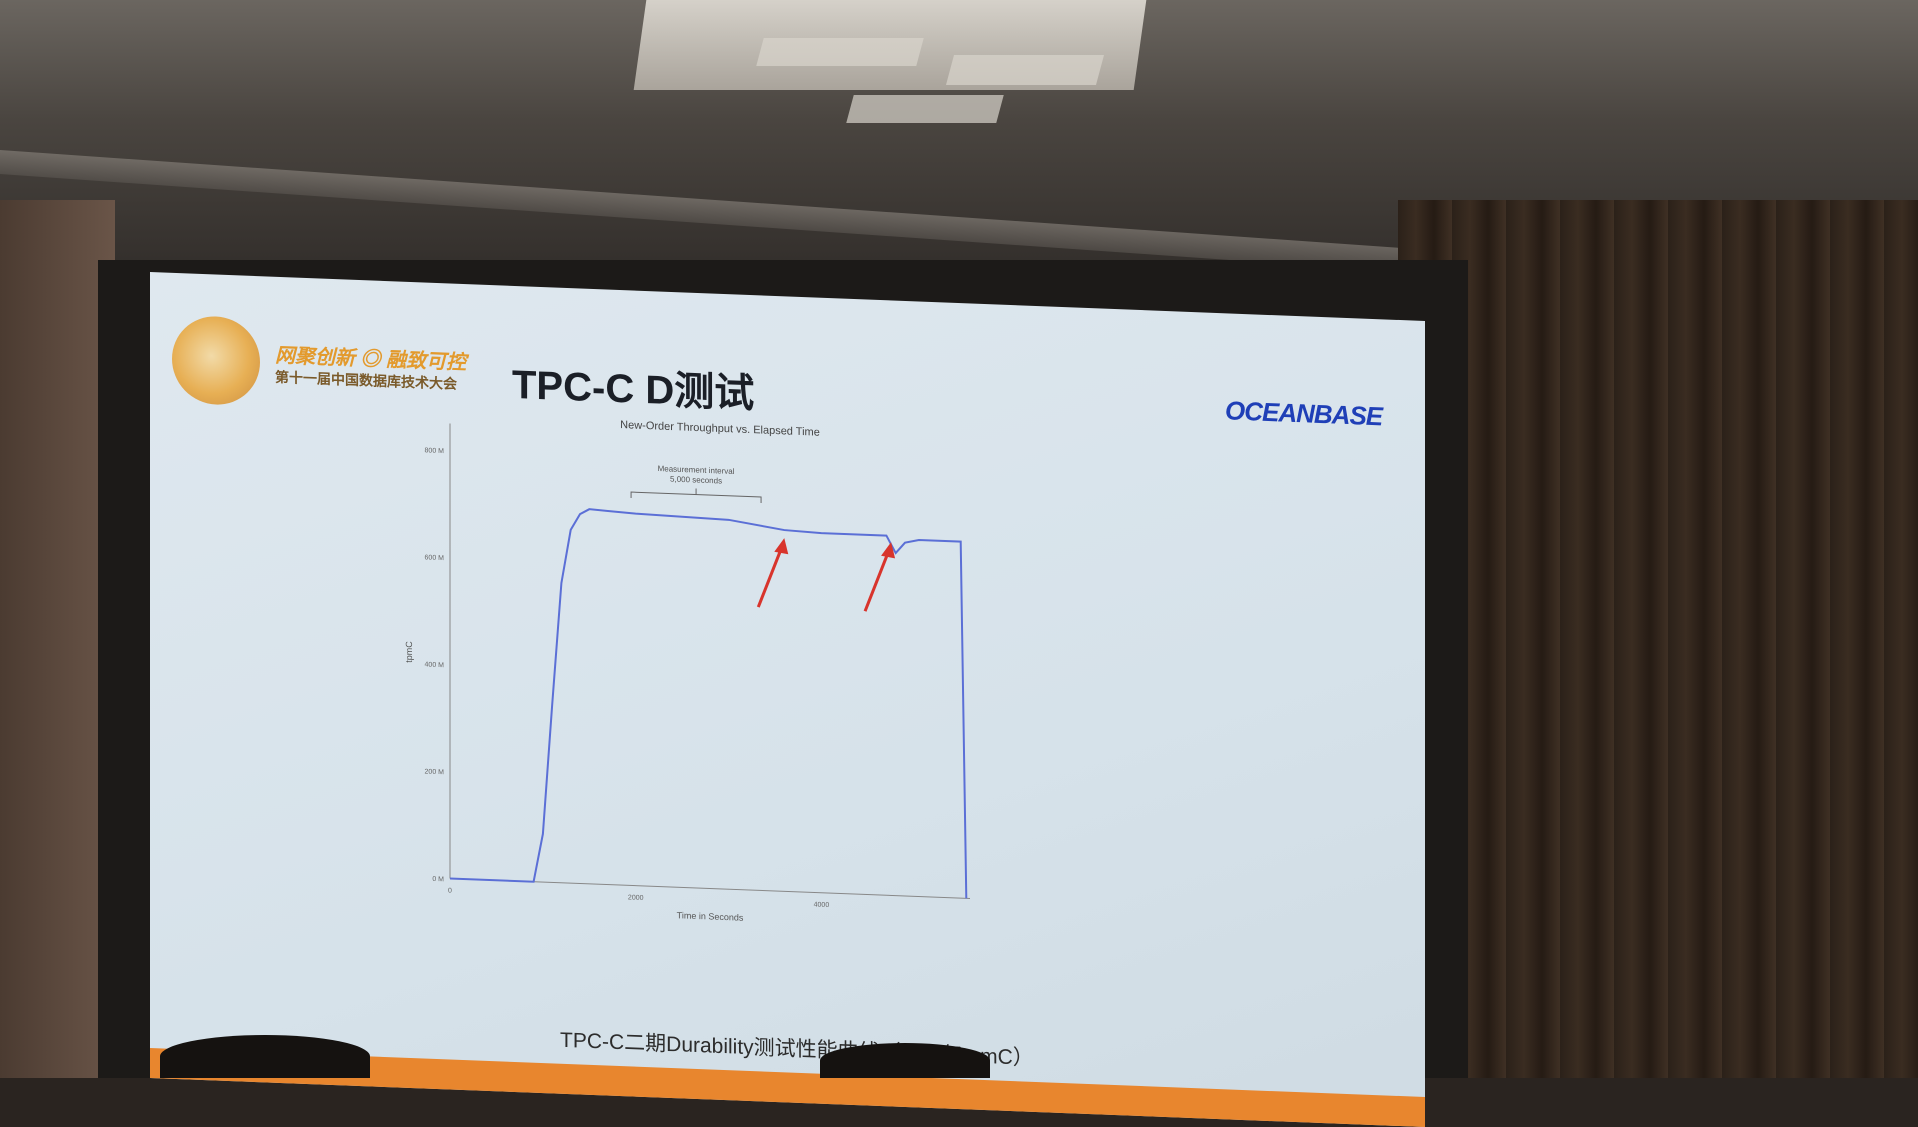  I want to click on highlight-arrows, so click(826, 575).